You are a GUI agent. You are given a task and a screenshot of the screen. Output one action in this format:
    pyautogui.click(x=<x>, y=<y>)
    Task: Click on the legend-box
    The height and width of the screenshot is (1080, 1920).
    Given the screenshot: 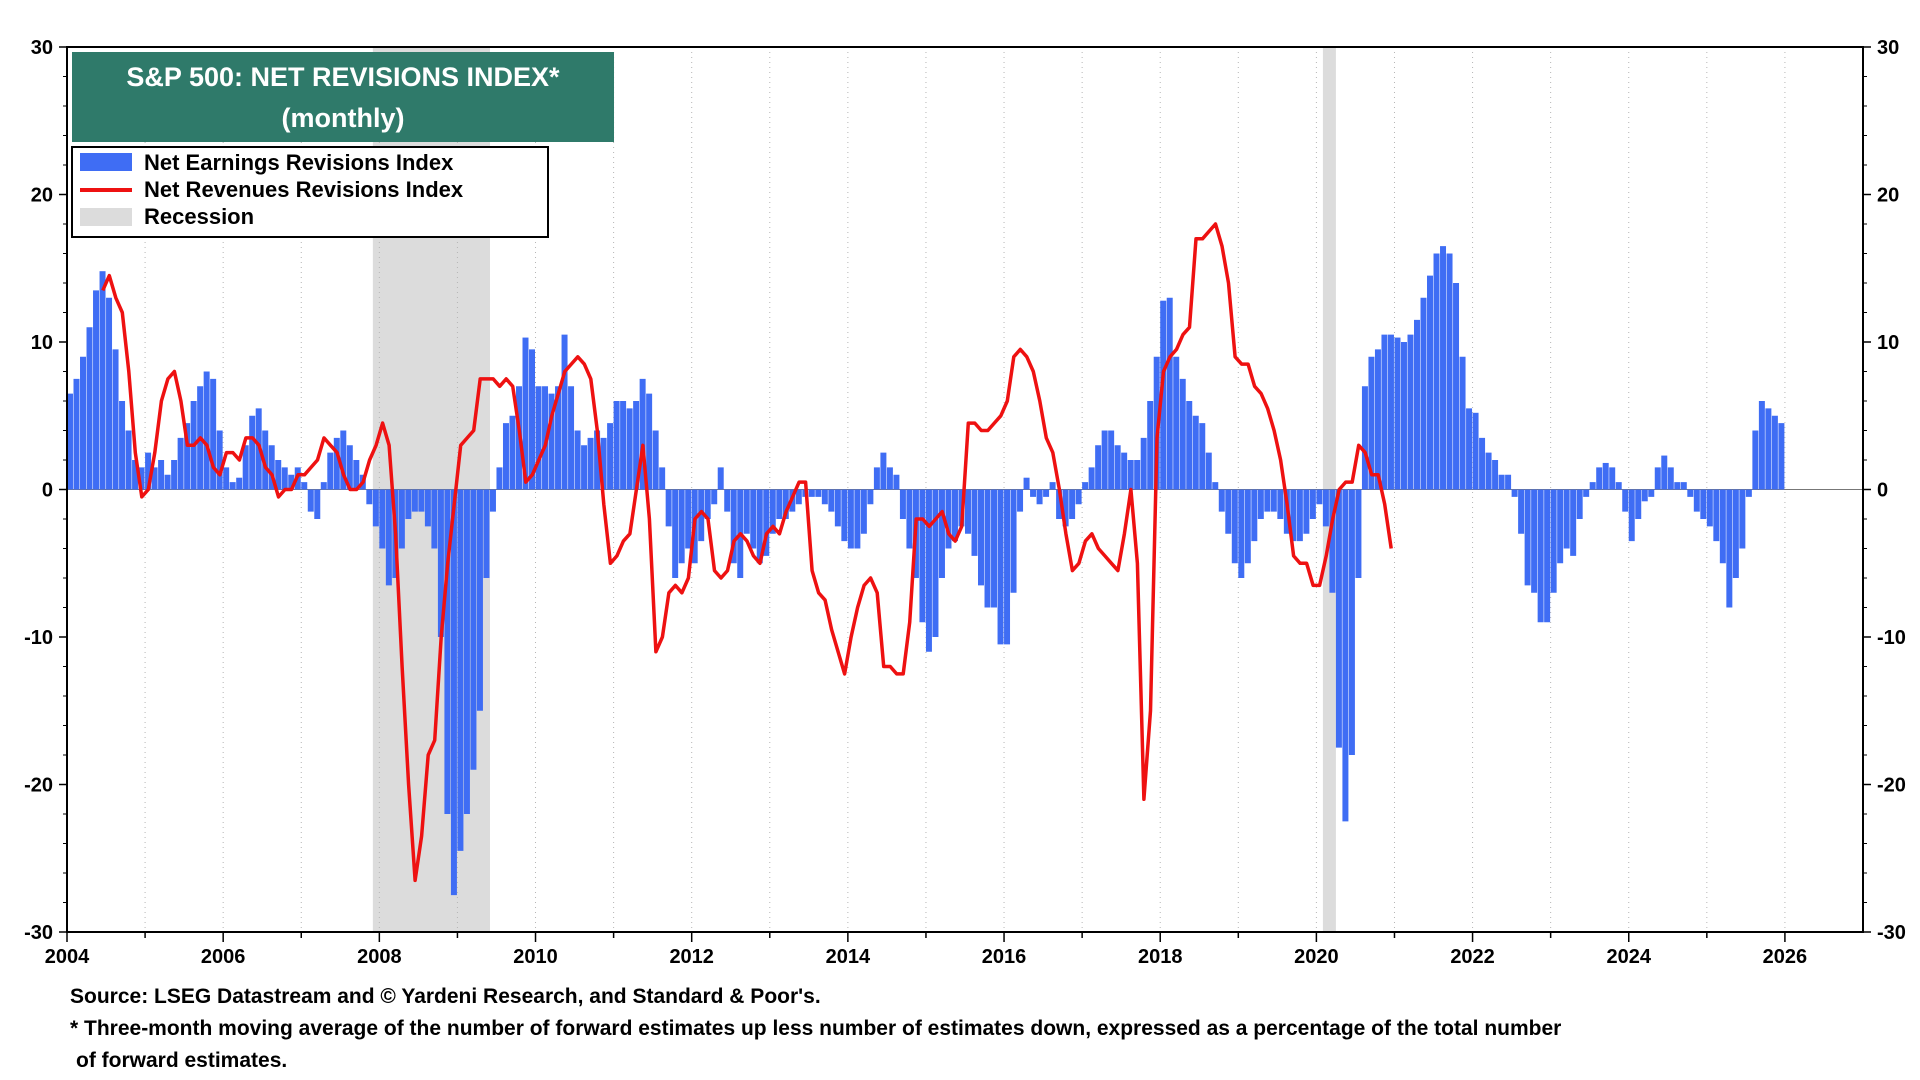 What is the action you would take?
    pyautogui.click(x=310, y=192)
    